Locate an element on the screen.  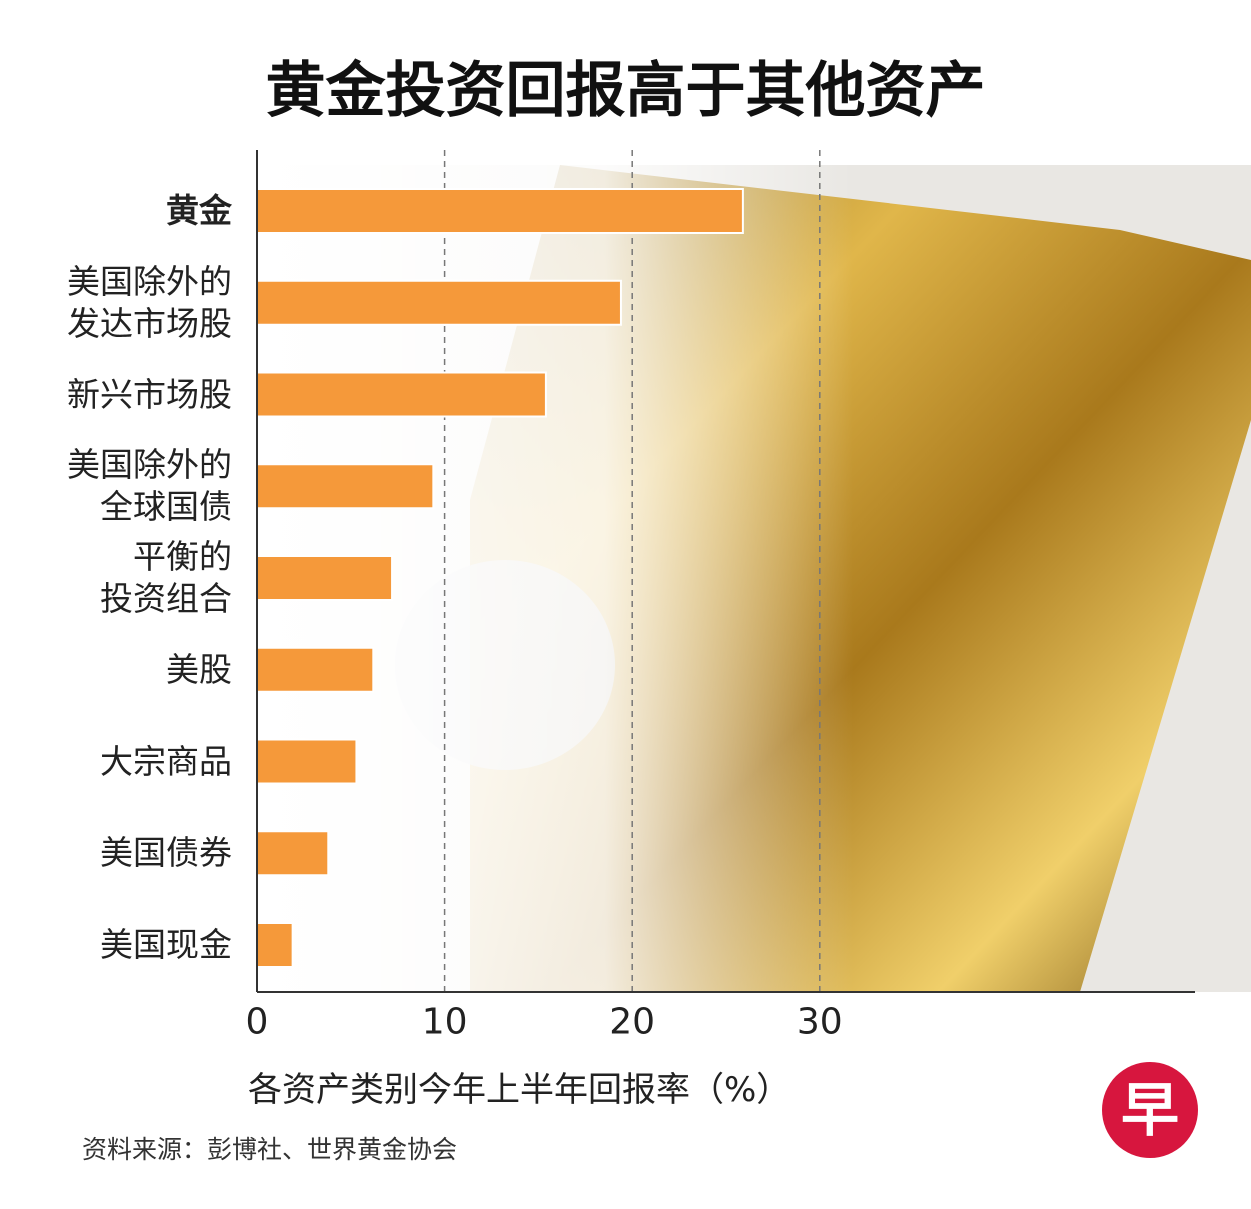
x-tick-label: 10 is located at coordinates (444, 1022).